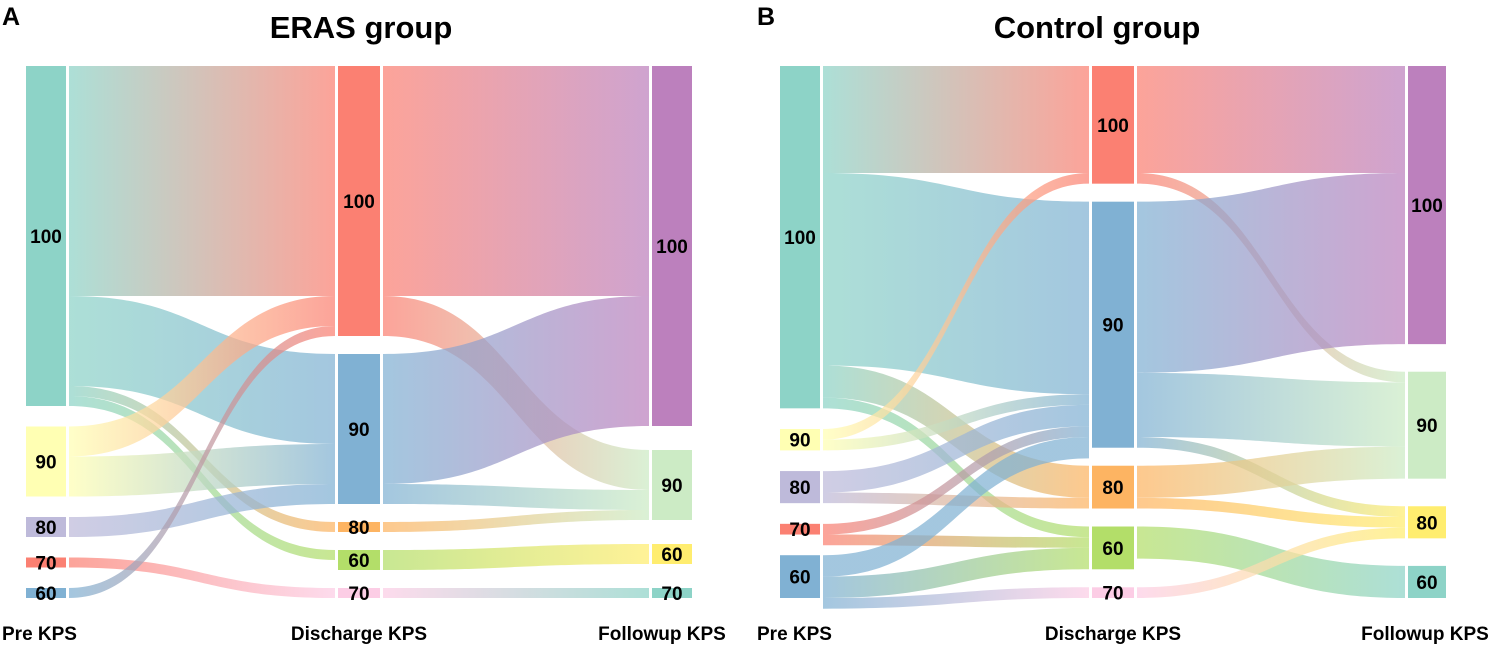 This screenshot has width=1500, height=649. Describe the element at coordinates (662, 634) in the screenshot. I see `panel-a-stage-followup: Followup KPS` at that location.